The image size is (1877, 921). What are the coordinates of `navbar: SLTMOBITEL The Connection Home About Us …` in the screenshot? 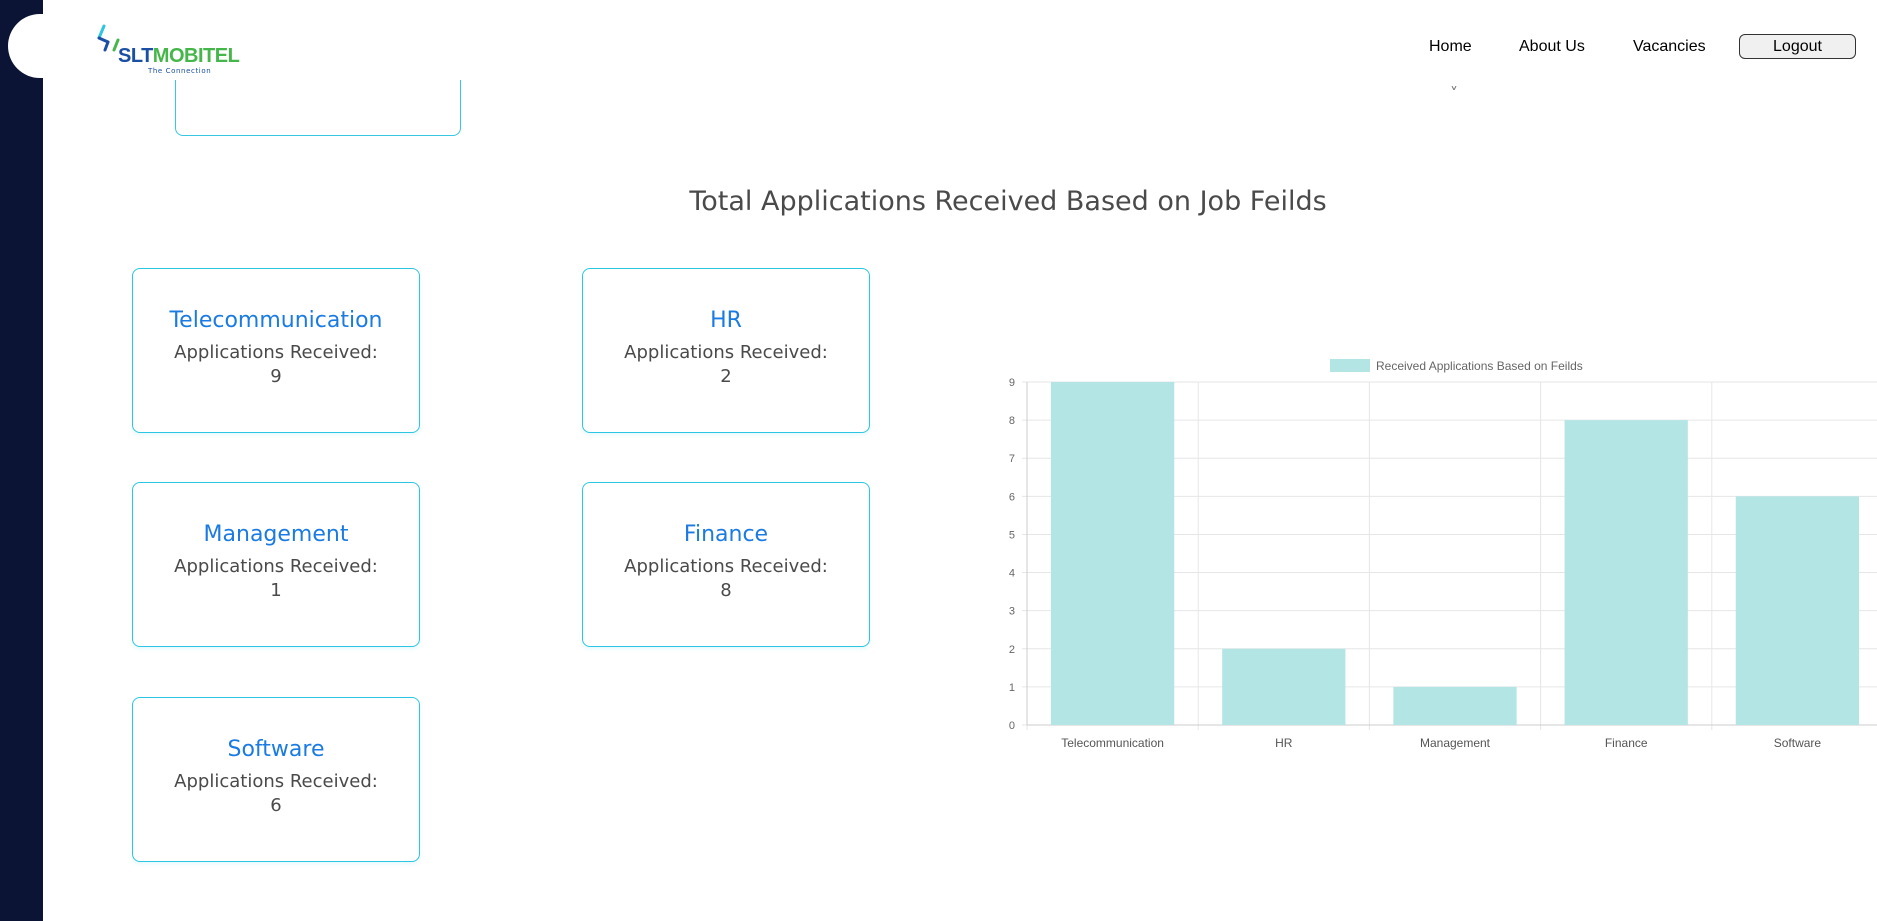 It's located at (935, 46).